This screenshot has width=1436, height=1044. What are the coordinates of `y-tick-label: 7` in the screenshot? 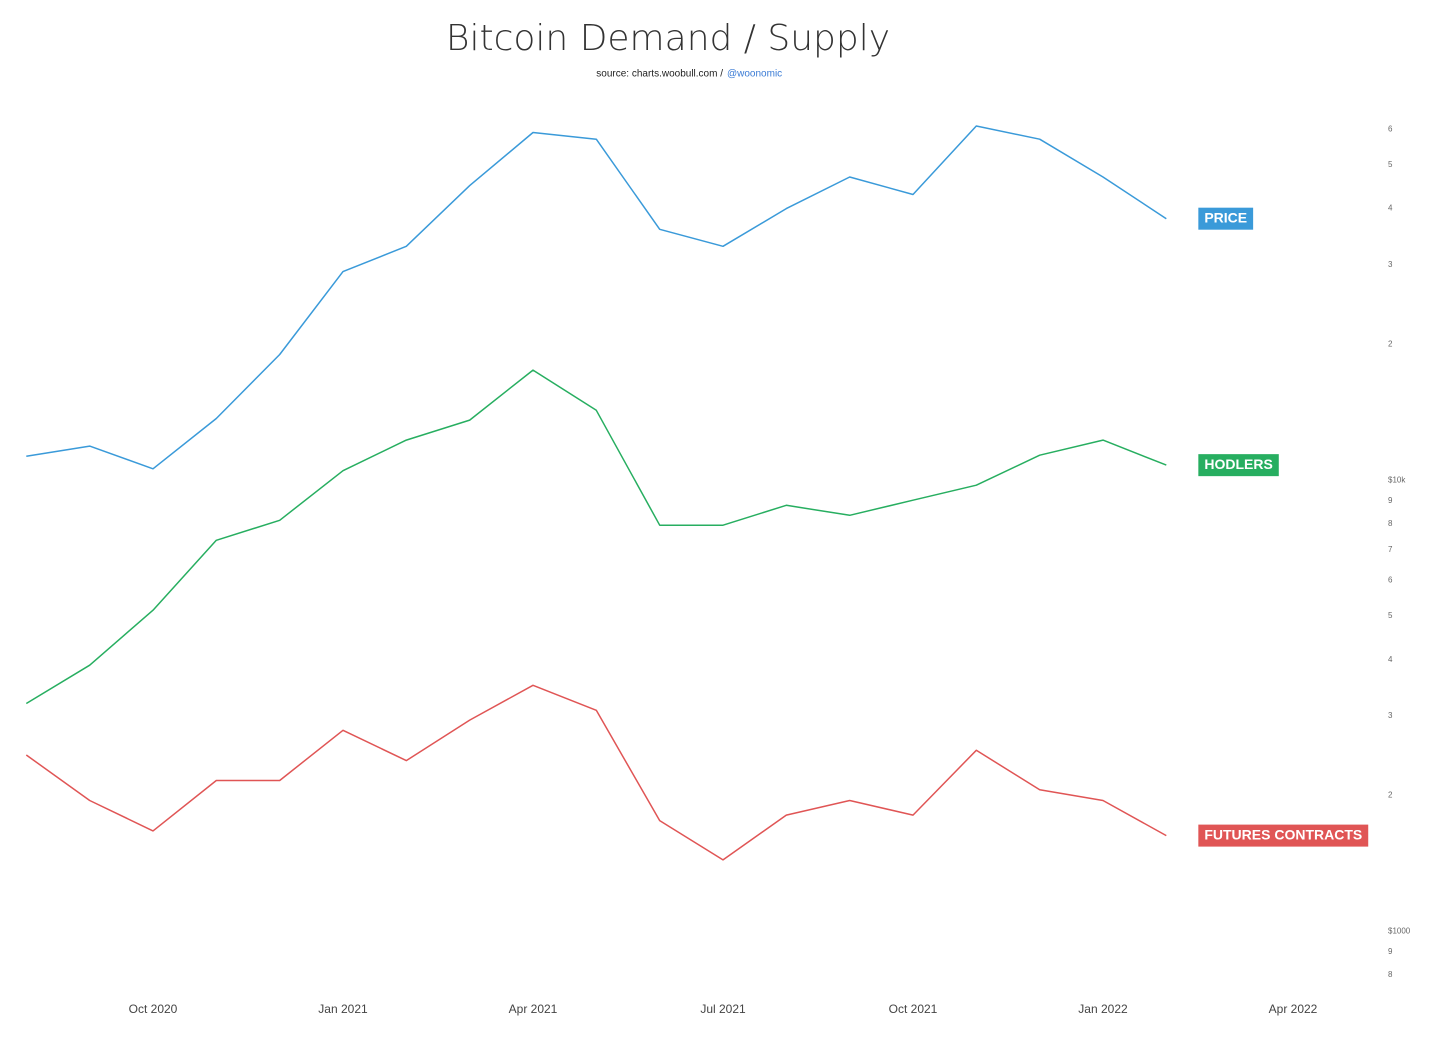 It's located at (1390, 549).